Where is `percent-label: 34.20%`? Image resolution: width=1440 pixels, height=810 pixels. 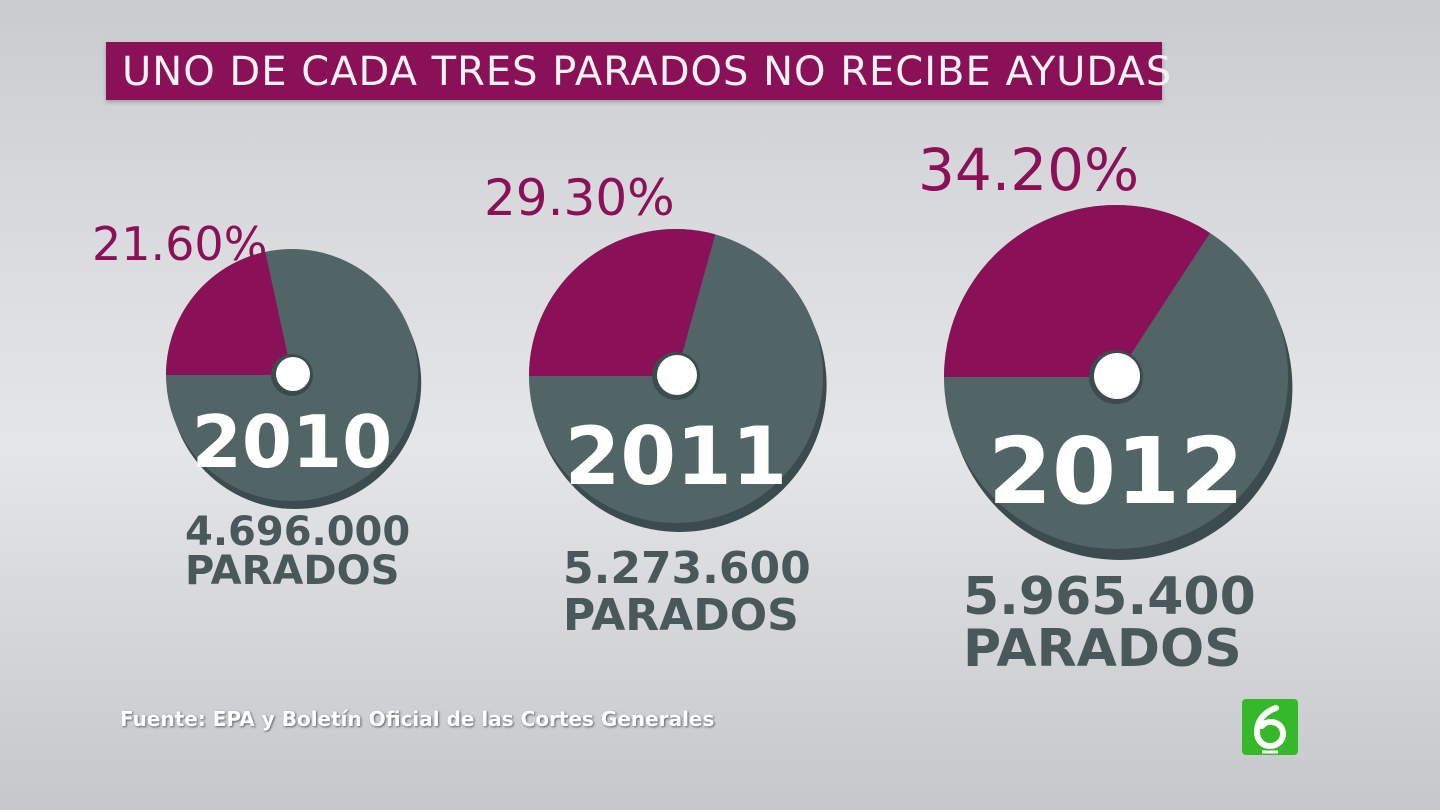 percent-label: 34.20% is located at coordinates (1028, 170).